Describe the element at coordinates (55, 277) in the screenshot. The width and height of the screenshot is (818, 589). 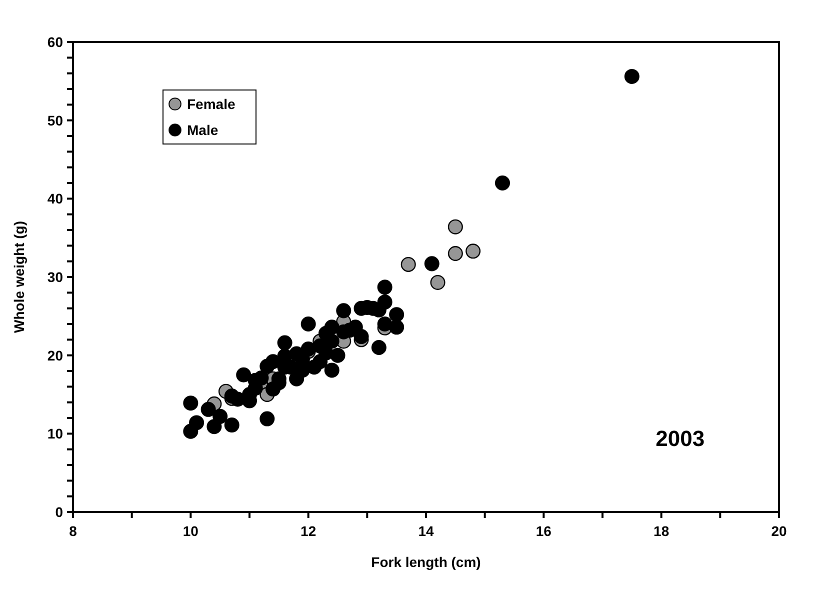
I see `y-tick-label: 30` at that location.